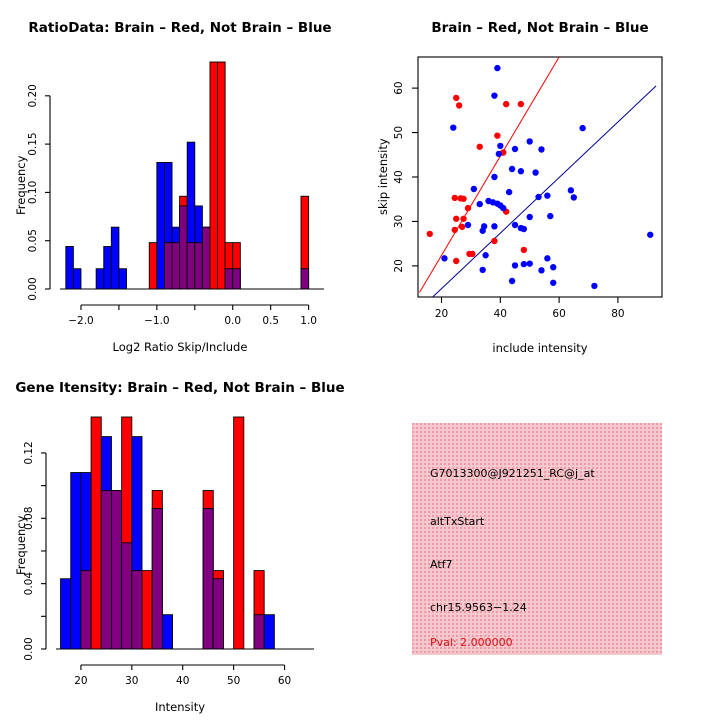 This screenshot has width=720, height=720. What do you see at coordinates (233, 681) in the screenshot?
I see `x-tick-label: 50` at bounding box center [233, 681].